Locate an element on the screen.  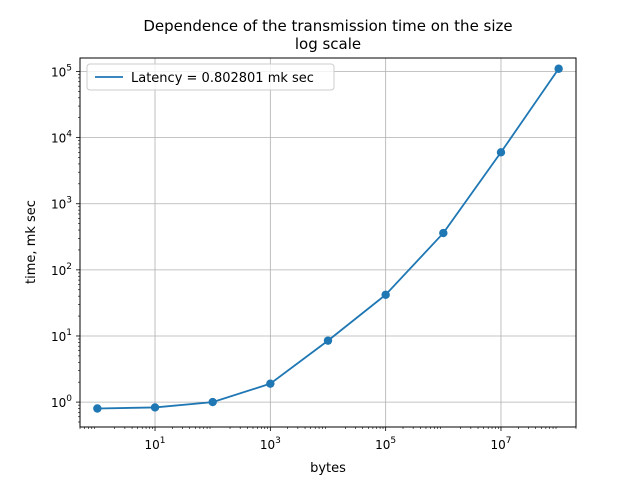
x-axis-label: bytes is located at coordinates (328, 468).